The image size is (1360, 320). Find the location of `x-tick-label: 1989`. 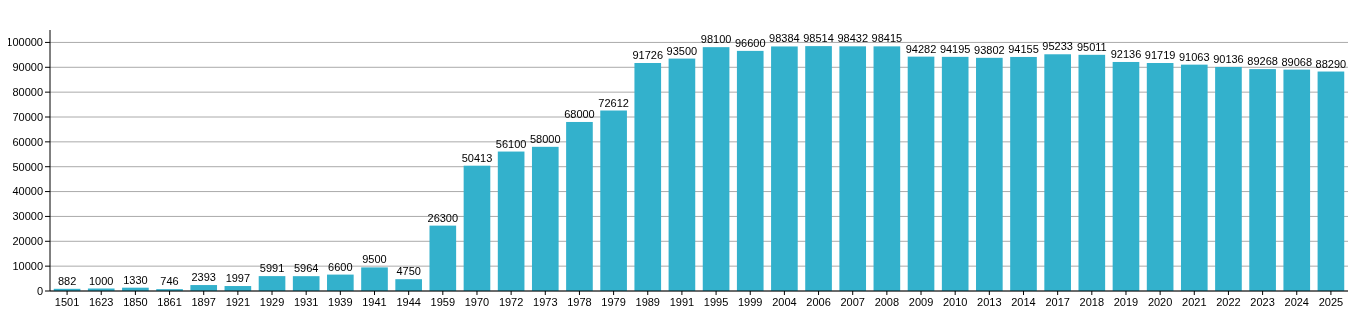

x-tick-label: 1989 is located at coordinates (648, 302).